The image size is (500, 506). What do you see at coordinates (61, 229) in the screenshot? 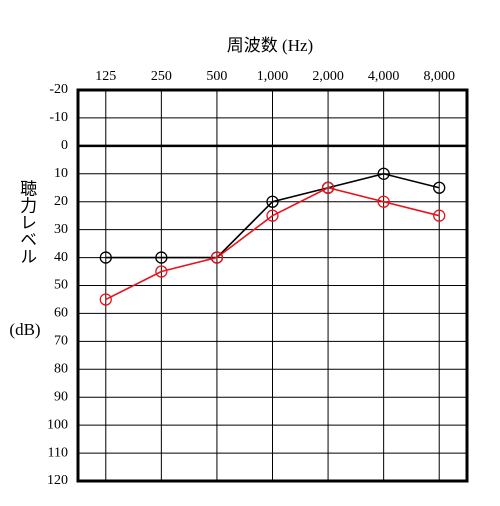
I see `y-tick-label: 30` at bounding box center [61, 229].